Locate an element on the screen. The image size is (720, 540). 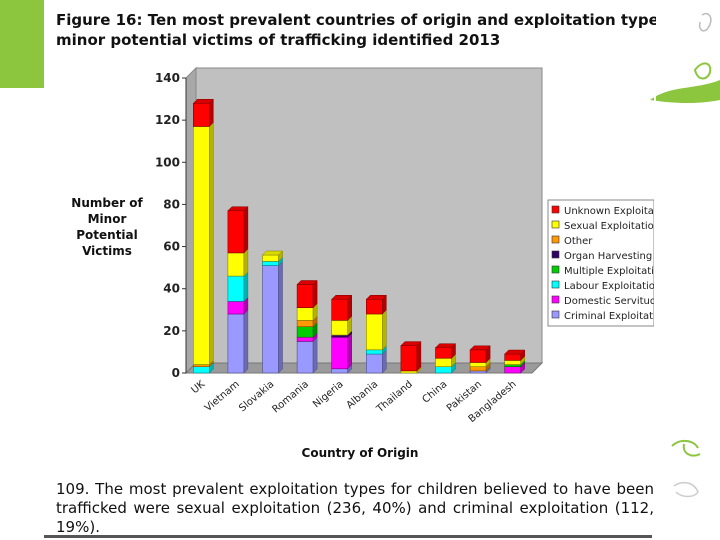
y-tick-label: 140 is located at coordinates (167, 78).